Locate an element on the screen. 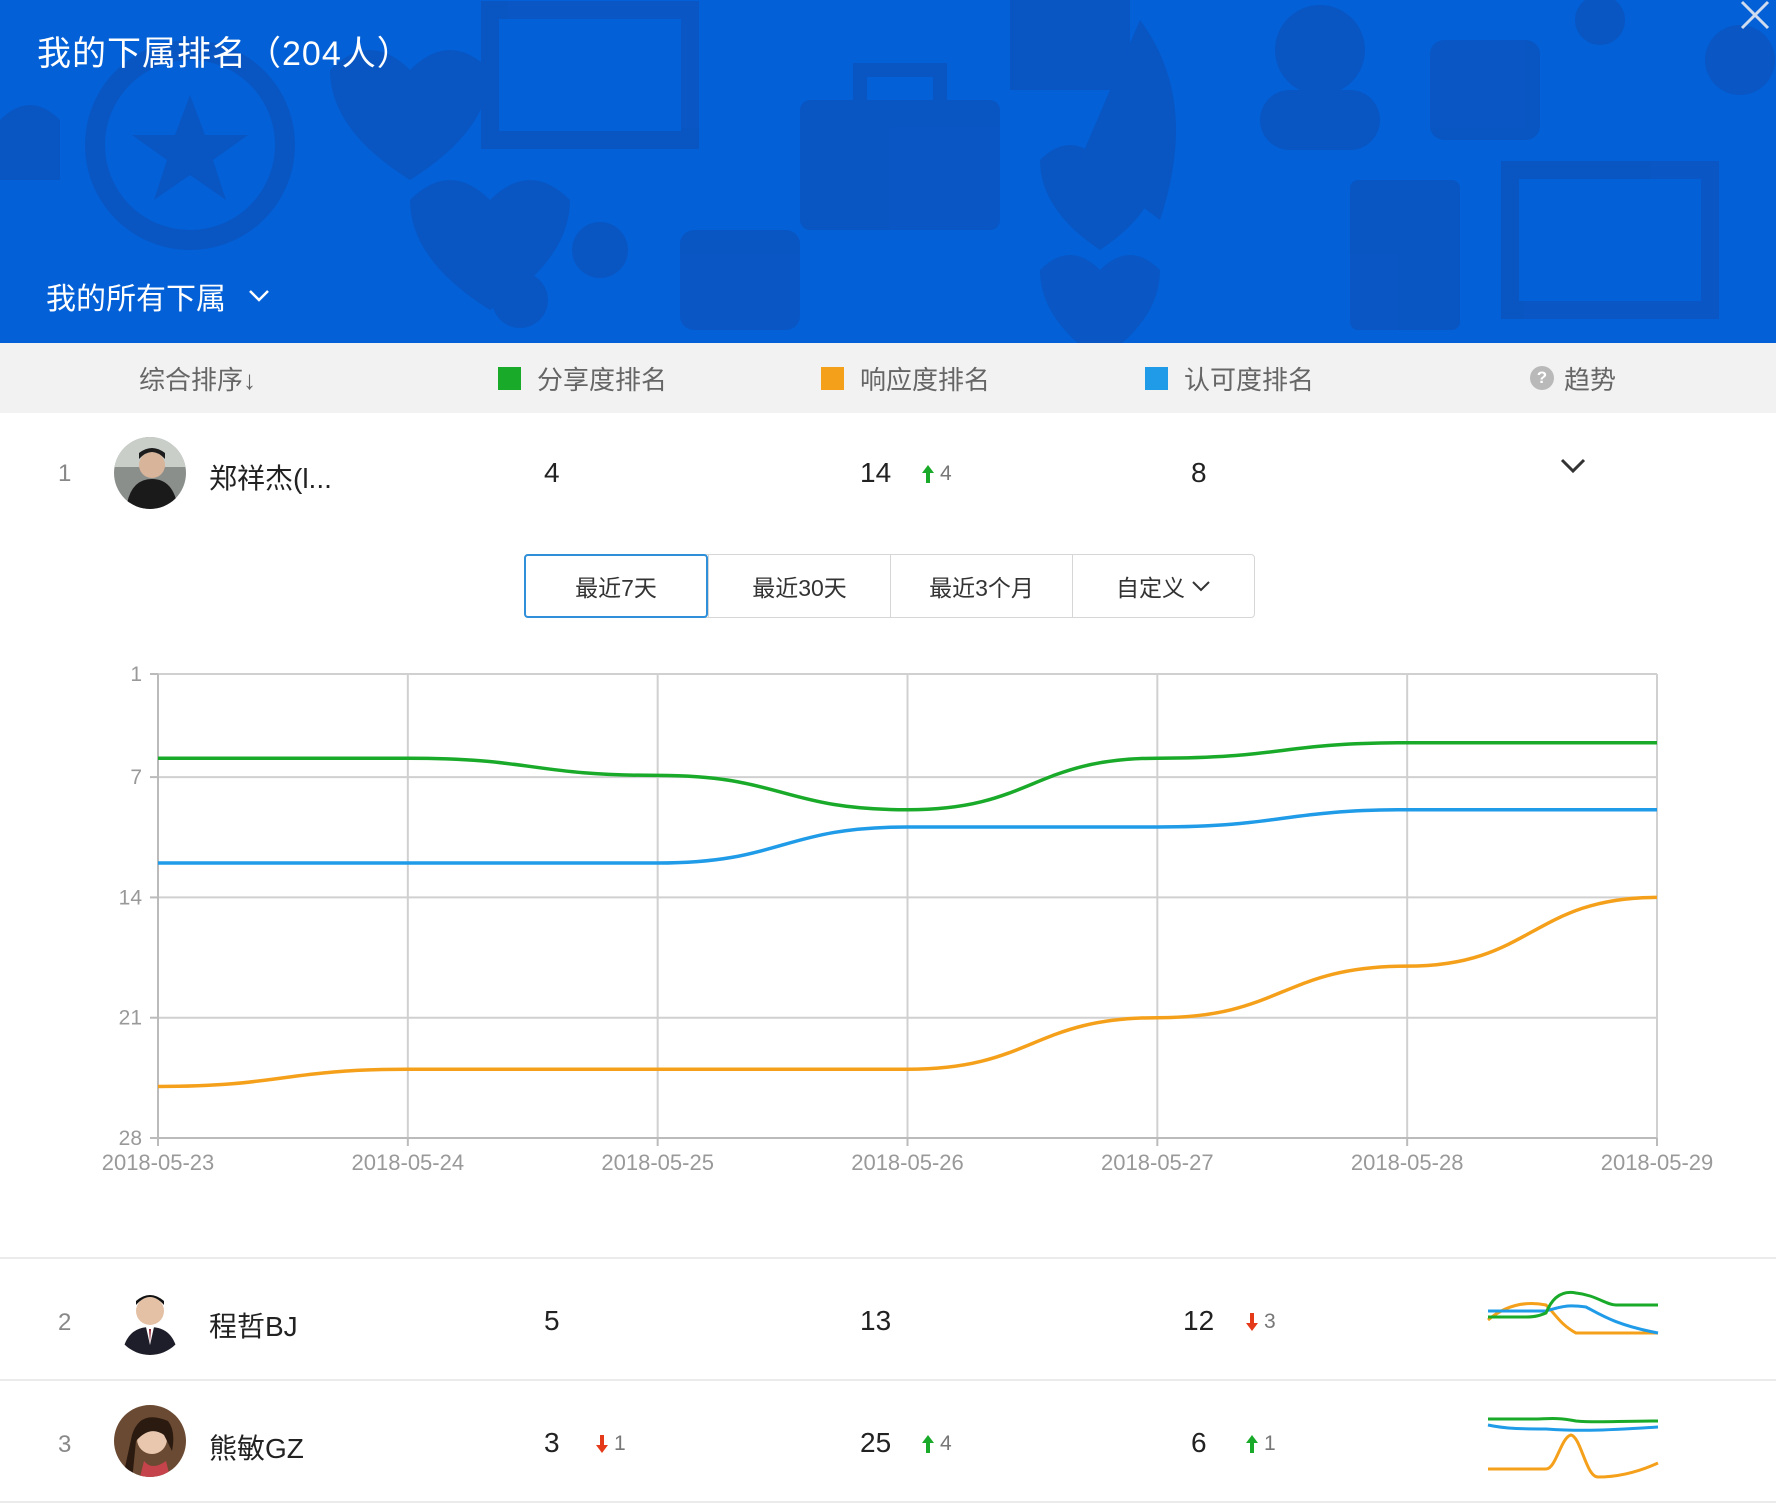 Image resolution: width=1776 pixels, height=1506 pixels. response-rank-label: 响应度排名 is located at coordinates (925, 379).